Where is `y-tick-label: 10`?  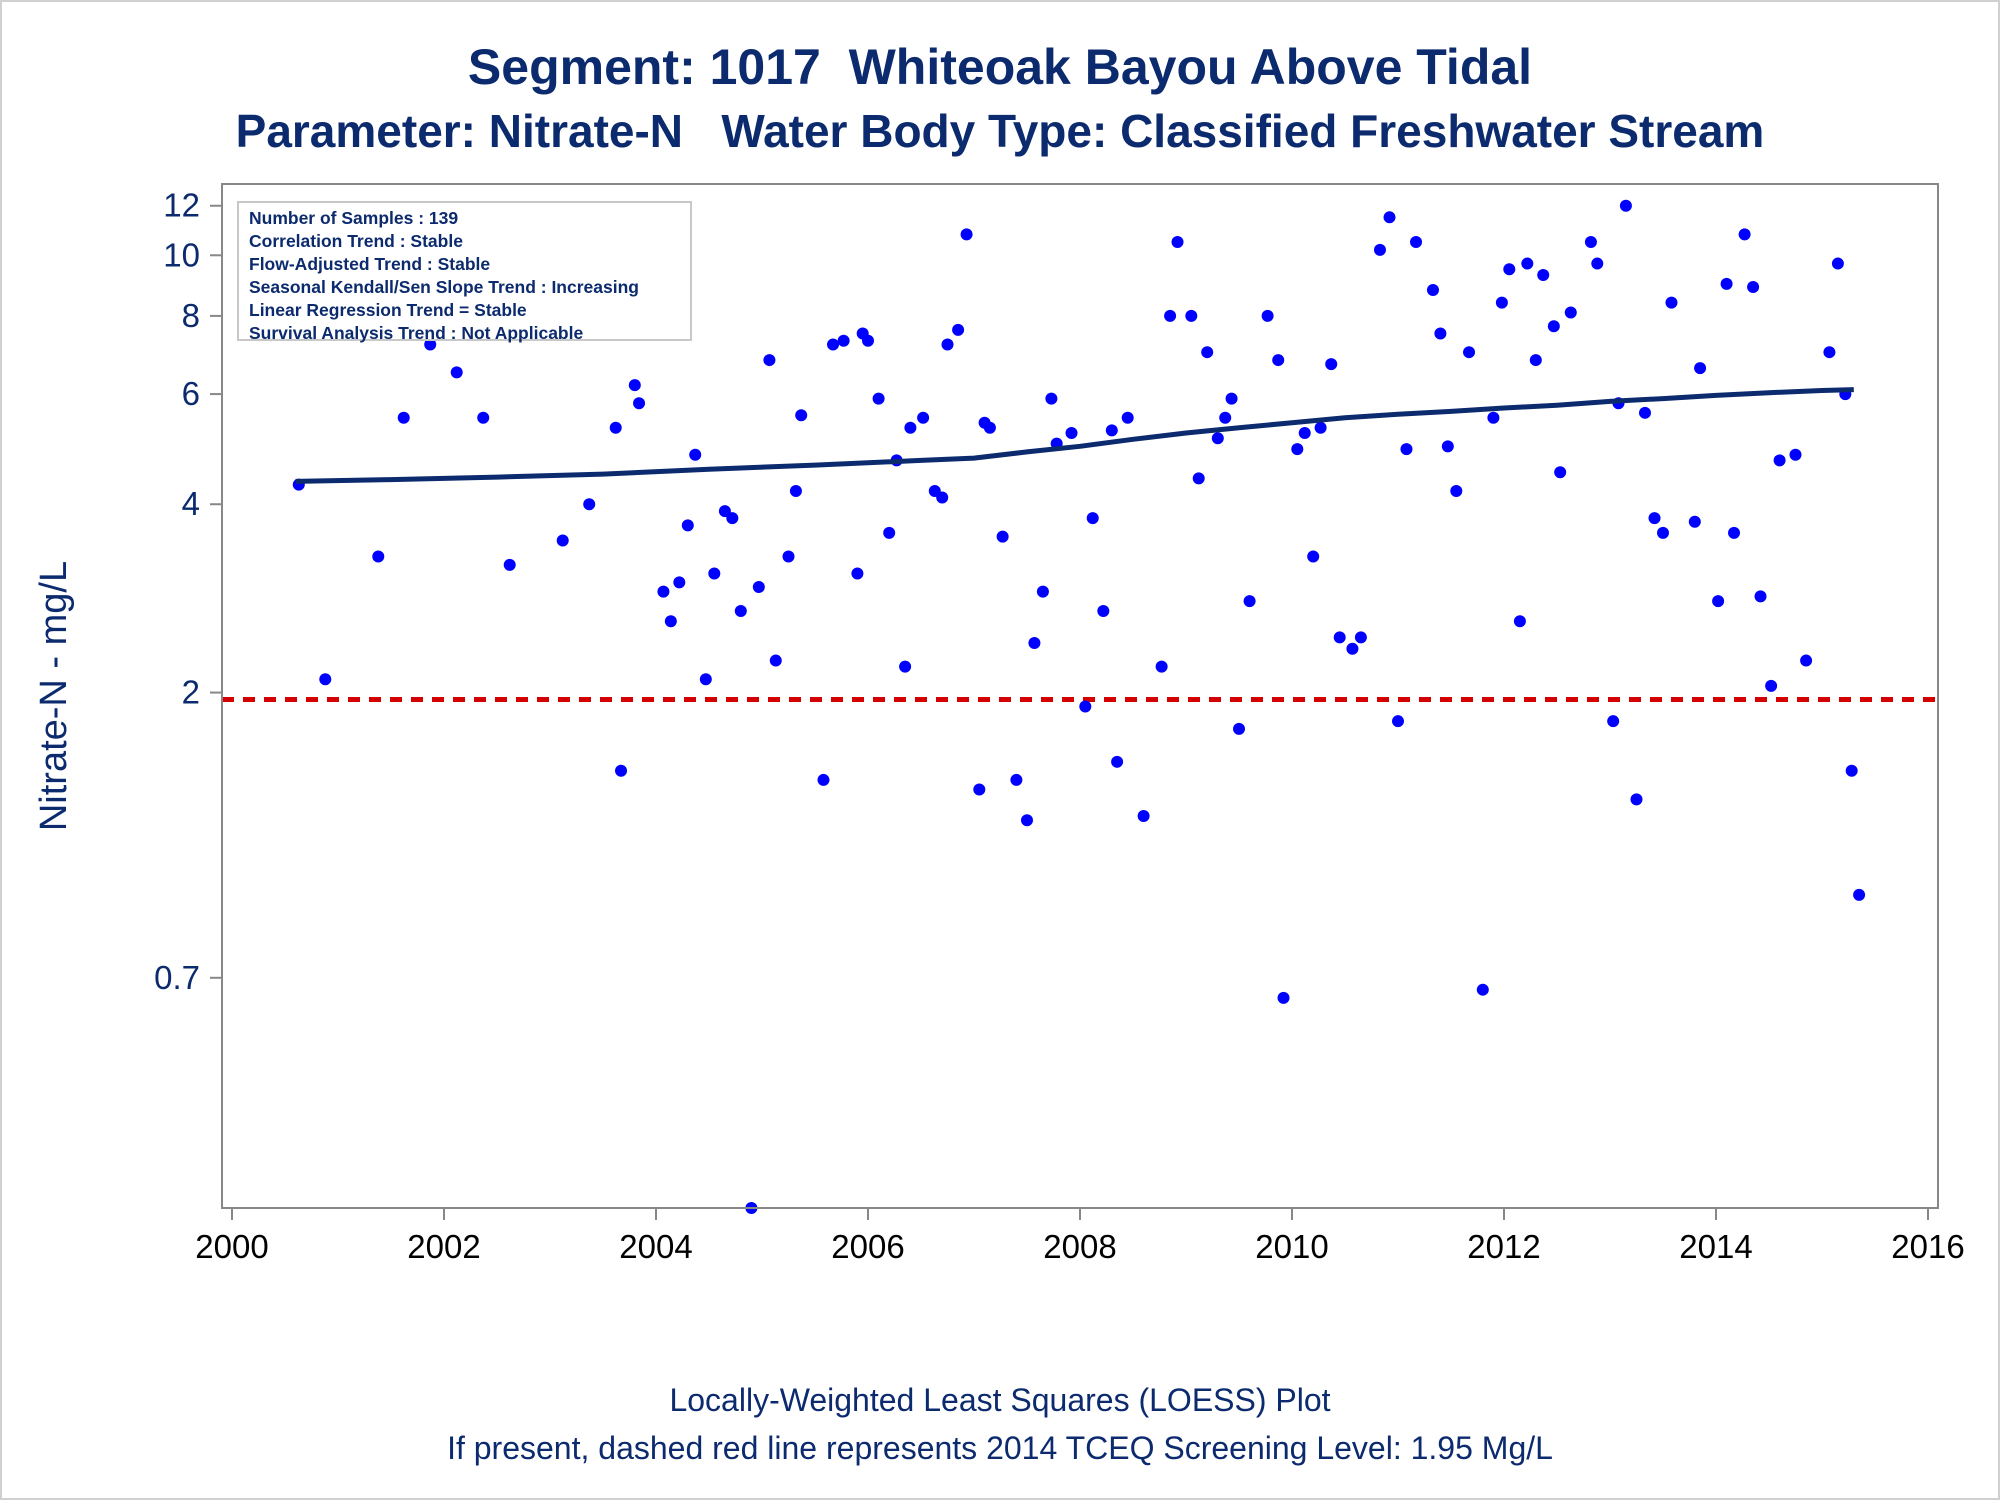
y-tick-label: 10 is located at coordinates (181, 254).